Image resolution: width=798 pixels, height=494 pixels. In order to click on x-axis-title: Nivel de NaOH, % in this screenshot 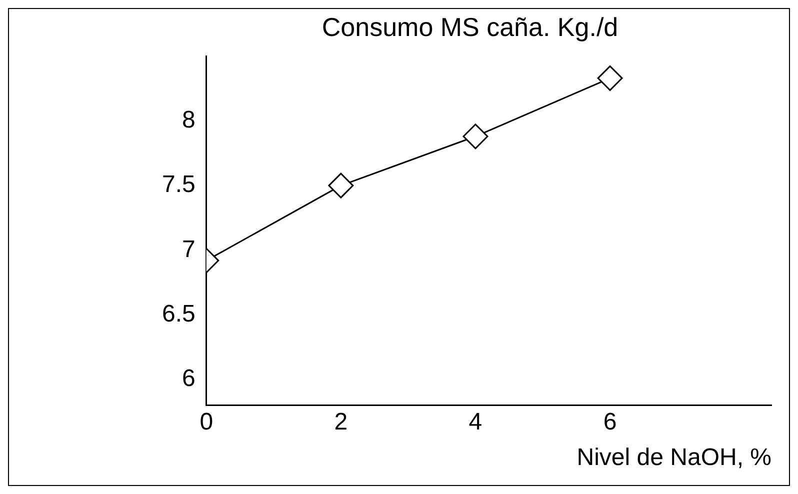, I will do `click(674, 458)`.